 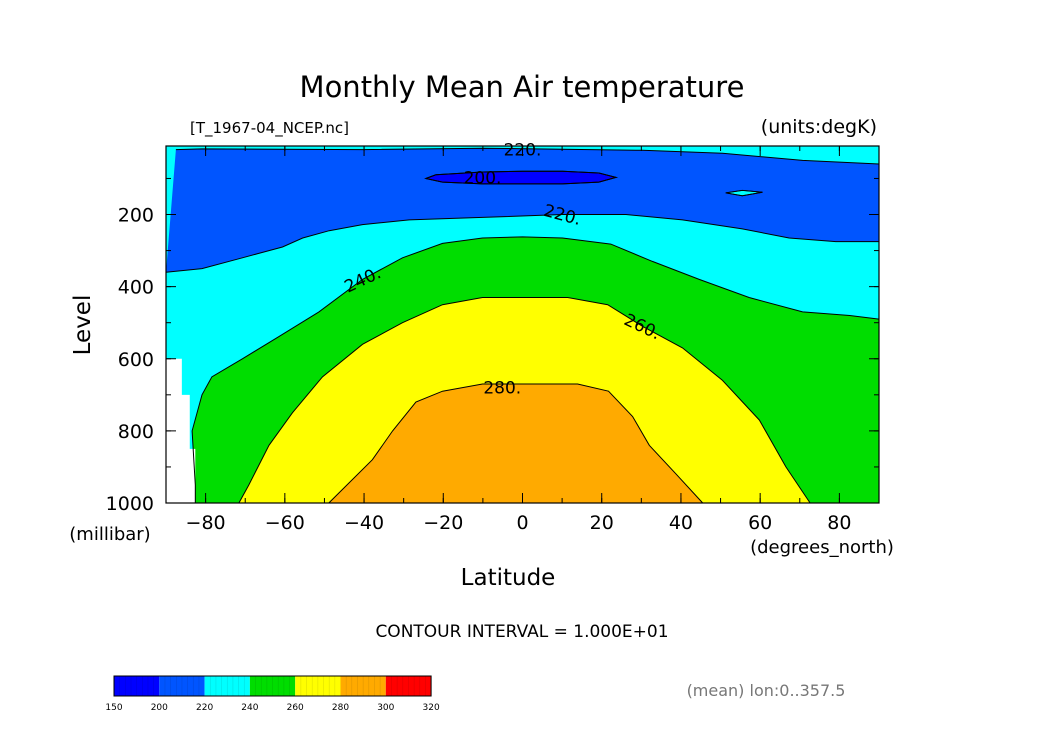 I want to click on y-tick-label: 200, so click(x=136, y=216).